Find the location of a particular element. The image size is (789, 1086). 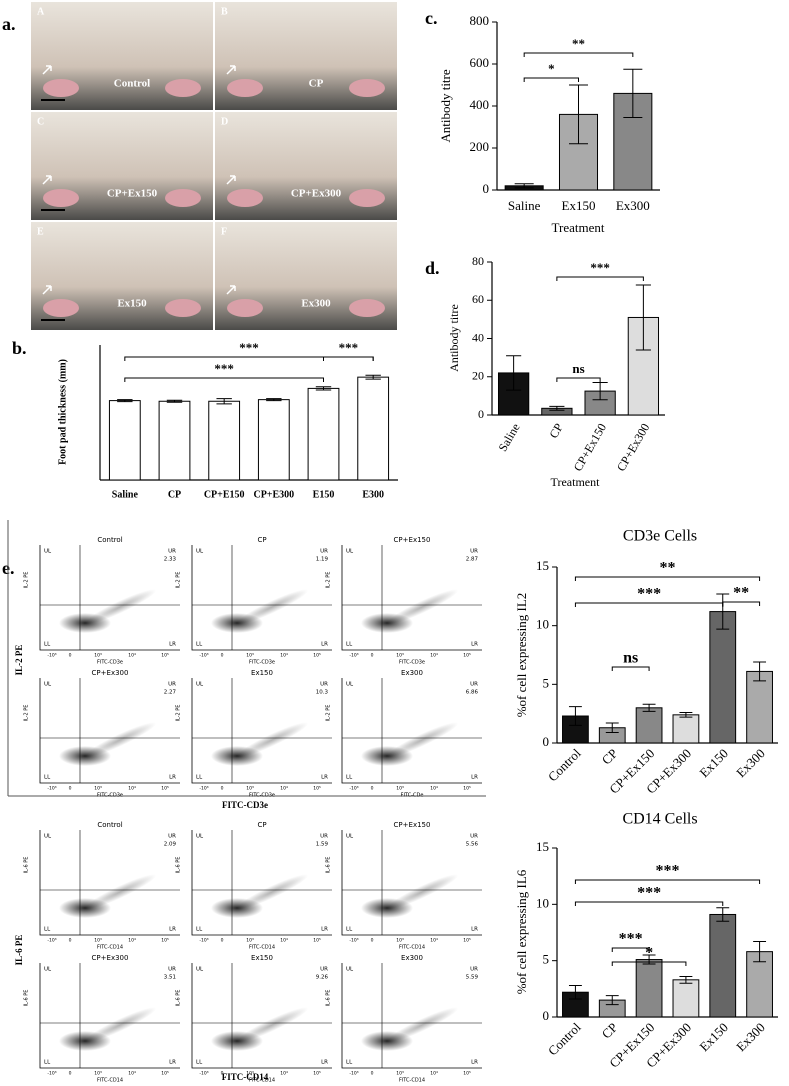

y-tick-label: 200 is located at coordinates (480, 146).